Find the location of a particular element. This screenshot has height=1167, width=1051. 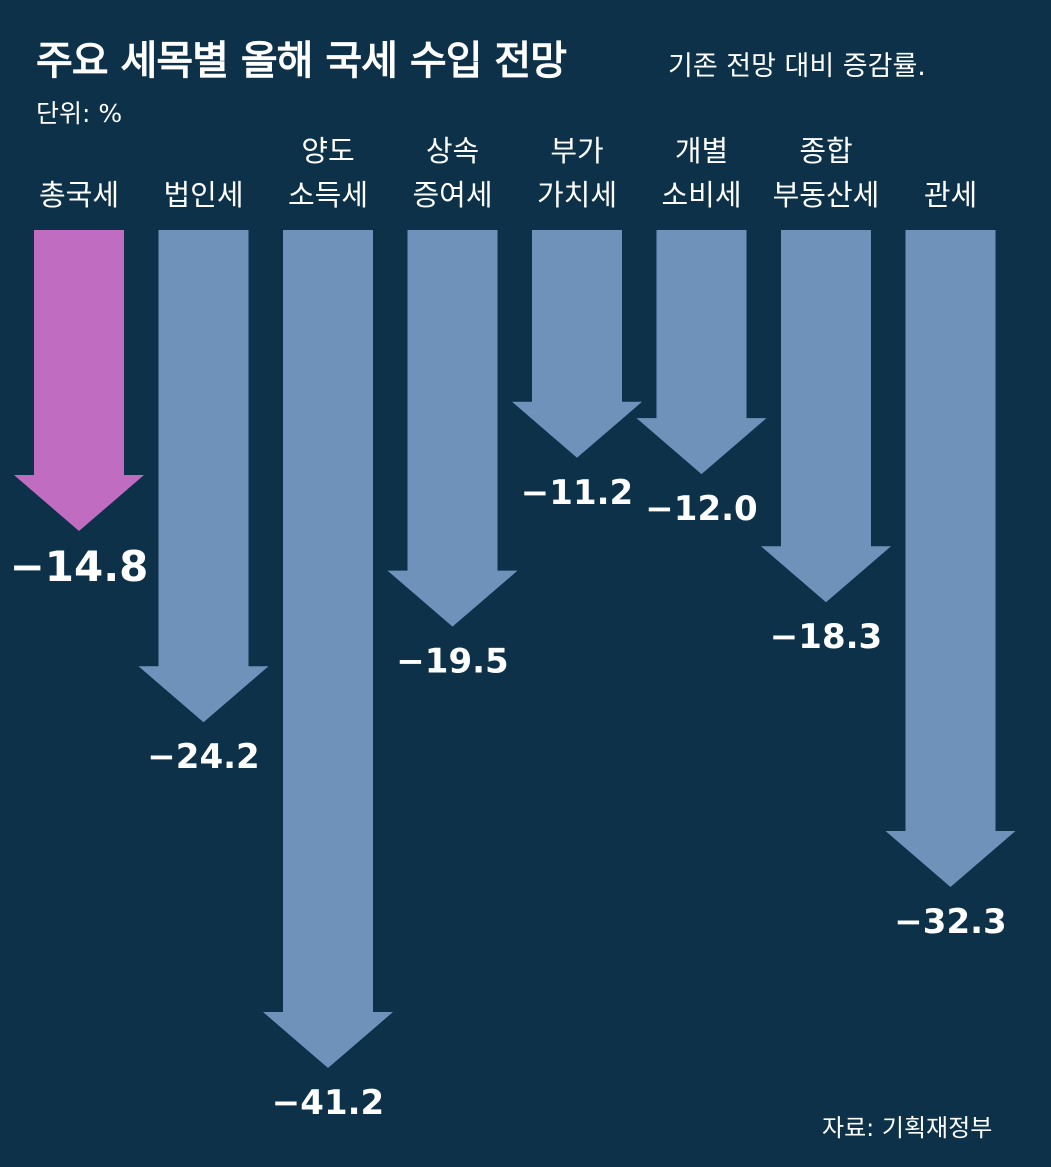

value-label: −19.5 is located at coordinates (452, 662).